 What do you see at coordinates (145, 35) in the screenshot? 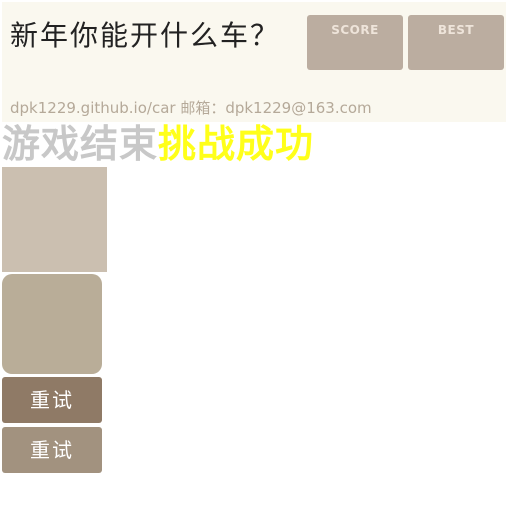
I see `game-title: 新年你能开什么车？` at bounding box center [145, 35].